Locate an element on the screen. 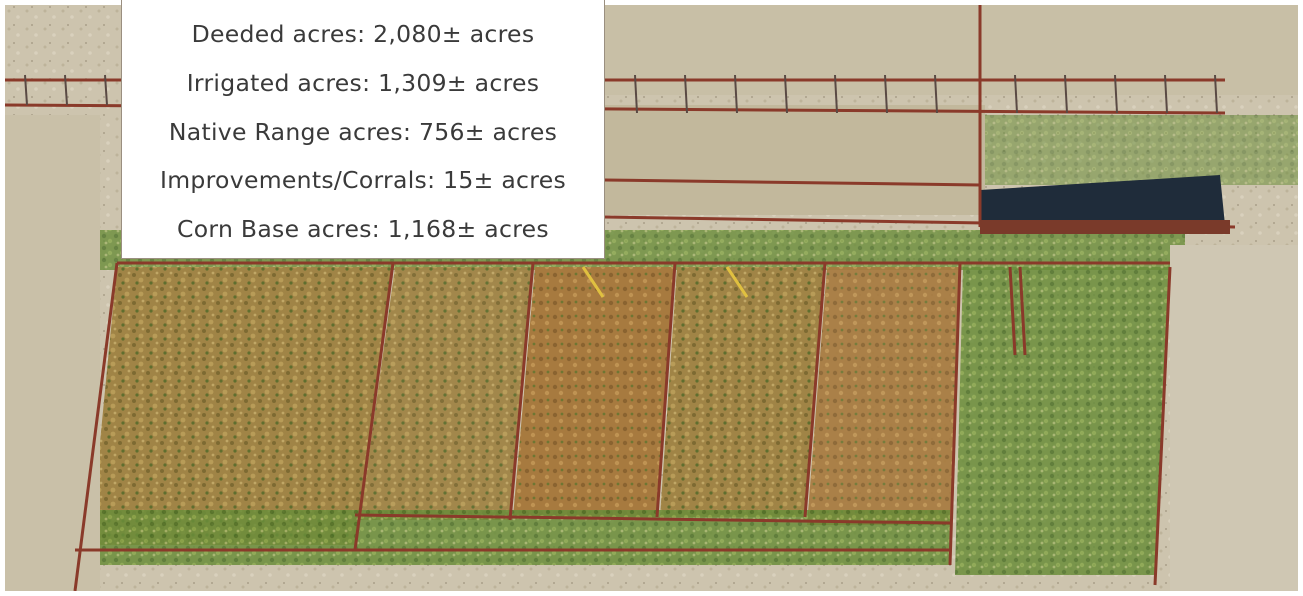  corn-base-acres-text: Corn Base acres: 1,168± acres is located at coordinates (363, 229).